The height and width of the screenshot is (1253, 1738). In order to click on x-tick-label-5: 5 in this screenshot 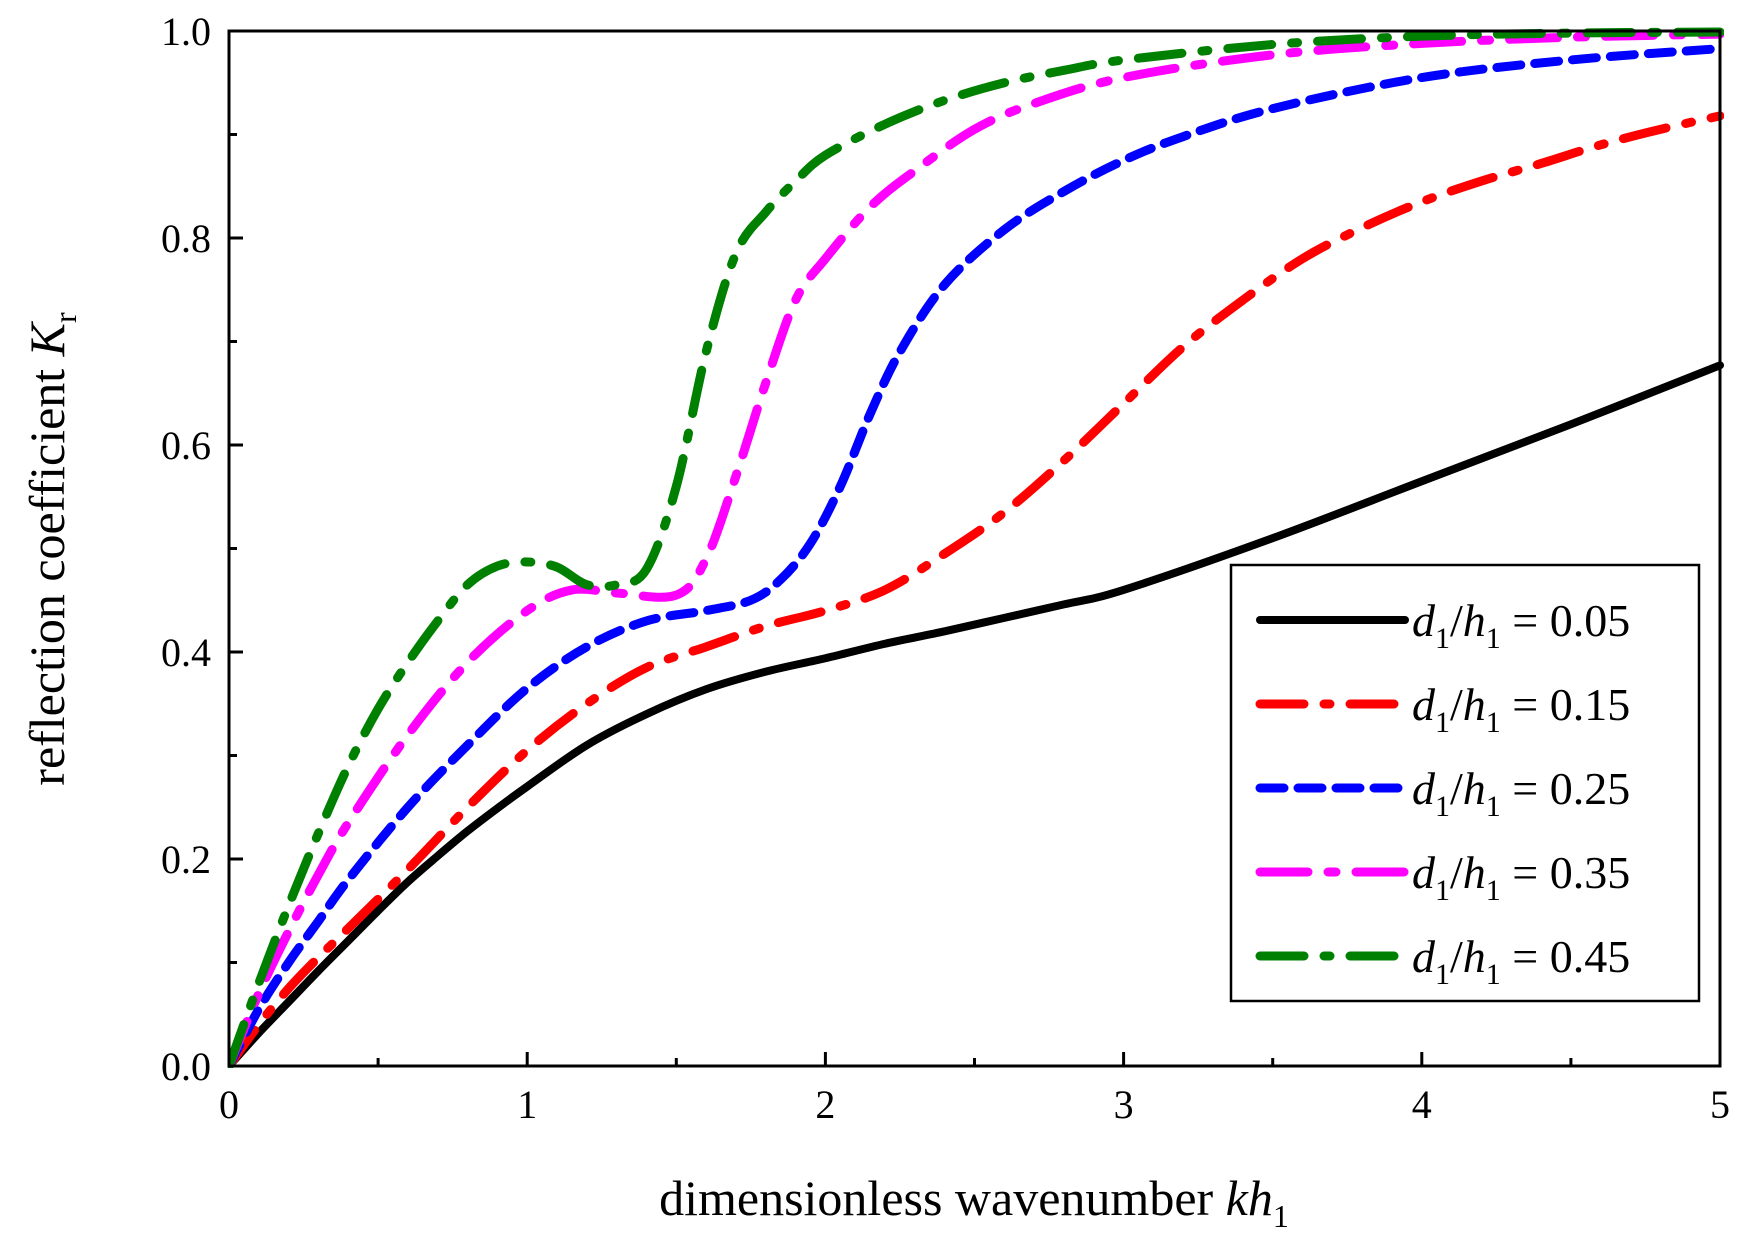, I will do `click(1720, 1104)`.